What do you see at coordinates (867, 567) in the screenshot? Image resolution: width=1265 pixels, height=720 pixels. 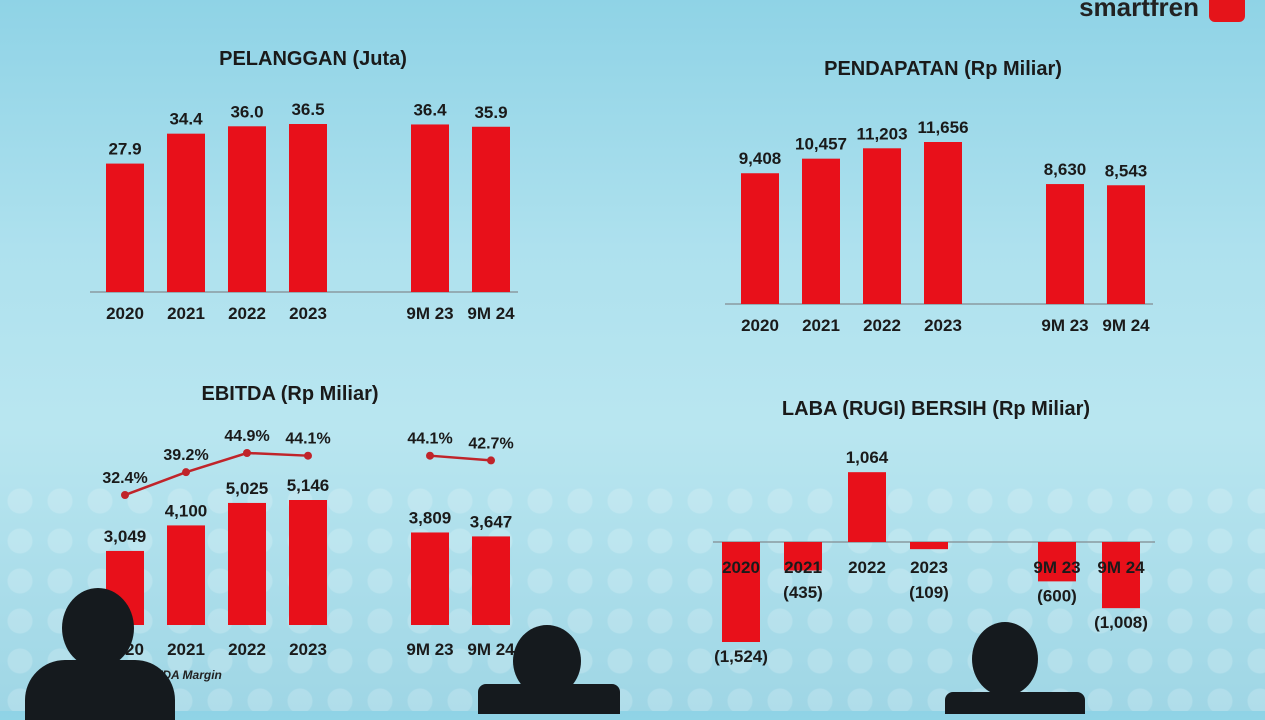 I see `laba-category-label: 2022` at bounding box center [867, 567].